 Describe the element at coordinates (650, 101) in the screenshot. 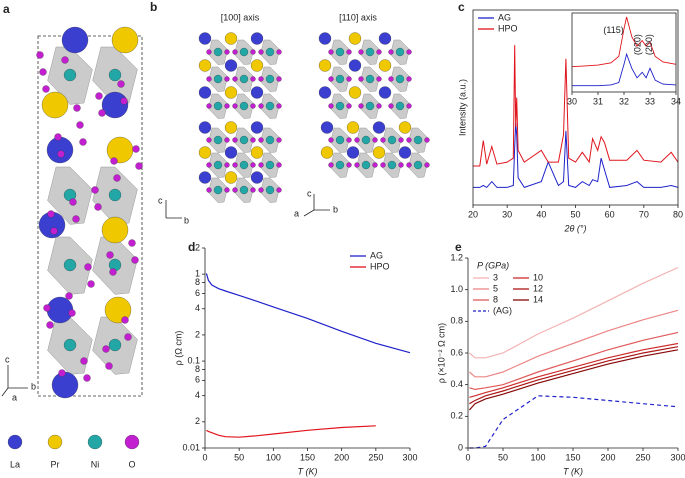

I see `x-tick-label: 33` at that location.